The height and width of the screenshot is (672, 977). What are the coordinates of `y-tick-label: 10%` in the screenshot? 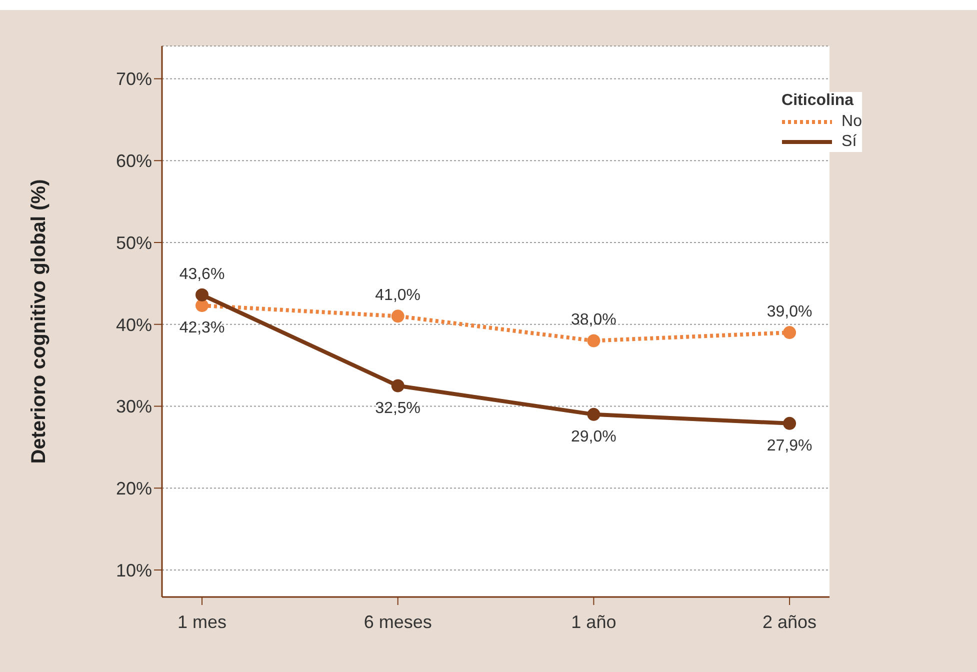 It's located at (134, 570).